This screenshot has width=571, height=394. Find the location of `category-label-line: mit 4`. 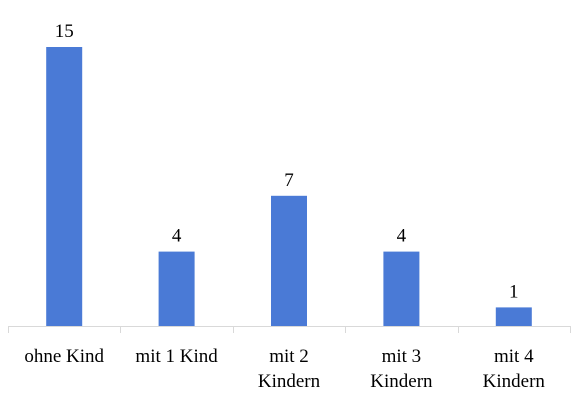

category-label-line: mit 4 is located at coordinates (514, 356).